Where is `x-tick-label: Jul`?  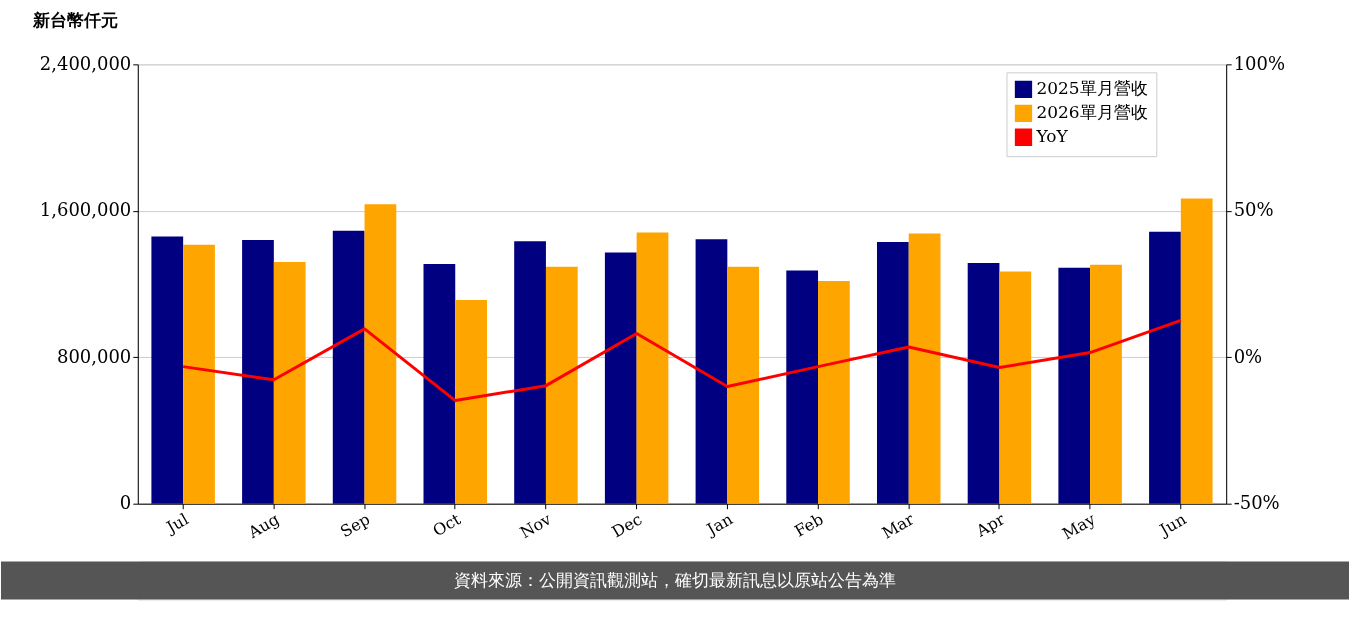
x-tick-label: Jul is located at coordinates (176, 523).